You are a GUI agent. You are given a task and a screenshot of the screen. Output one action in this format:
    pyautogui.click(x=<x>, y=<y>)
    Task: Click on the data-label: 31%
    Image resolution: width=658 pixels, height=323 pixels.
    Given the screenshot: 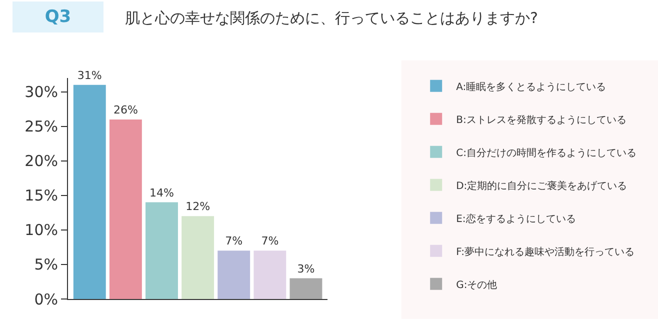 What is the action you would take?
    pyautogui.click(x=89, y=75)
    